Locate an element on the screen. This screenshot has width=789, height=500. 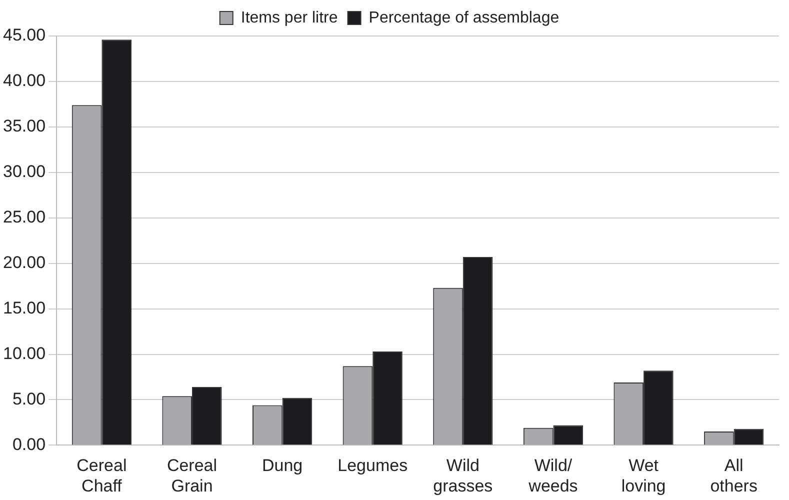
x-tick-label: Wet loving is located at coordinates (643, 476).